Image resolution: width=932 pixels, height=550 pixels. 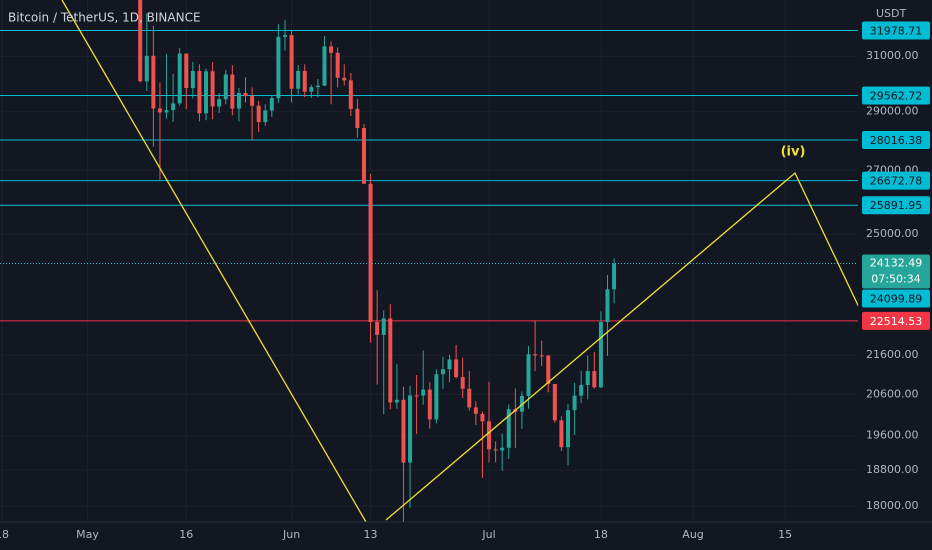 I want to click on wave-label: (iv), so click(x=793, y=152).